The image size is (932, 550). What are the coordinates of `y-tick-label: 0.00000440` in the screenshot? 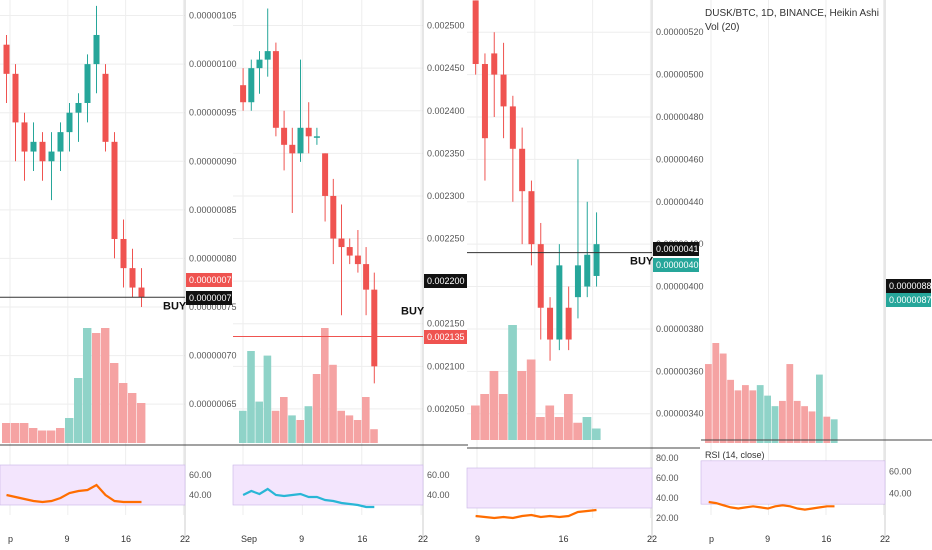 It's located at (680, 202).